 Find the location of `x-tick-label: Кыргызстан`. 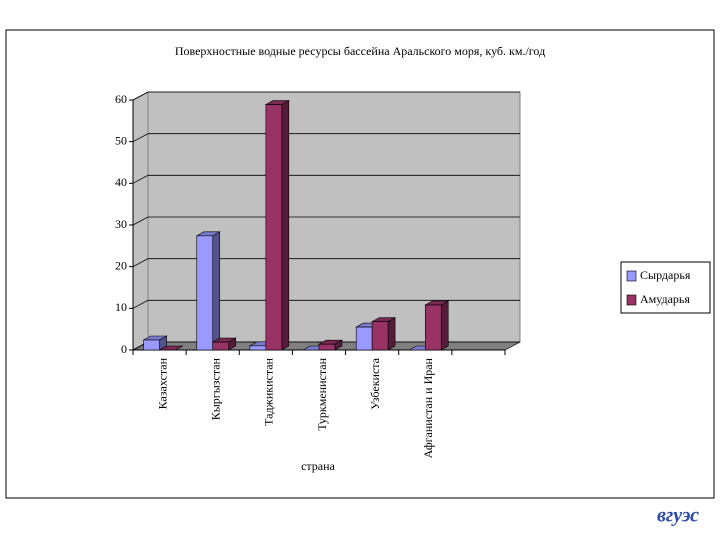

x-tick-label: Кыргызстан is located at coordinates (215, 388).